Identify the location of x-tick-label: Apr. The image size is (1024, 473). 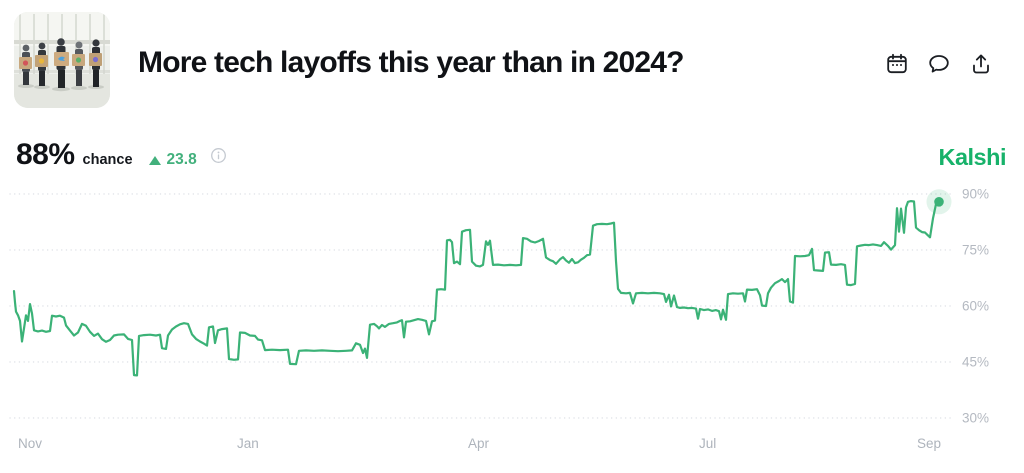
(479, 443).